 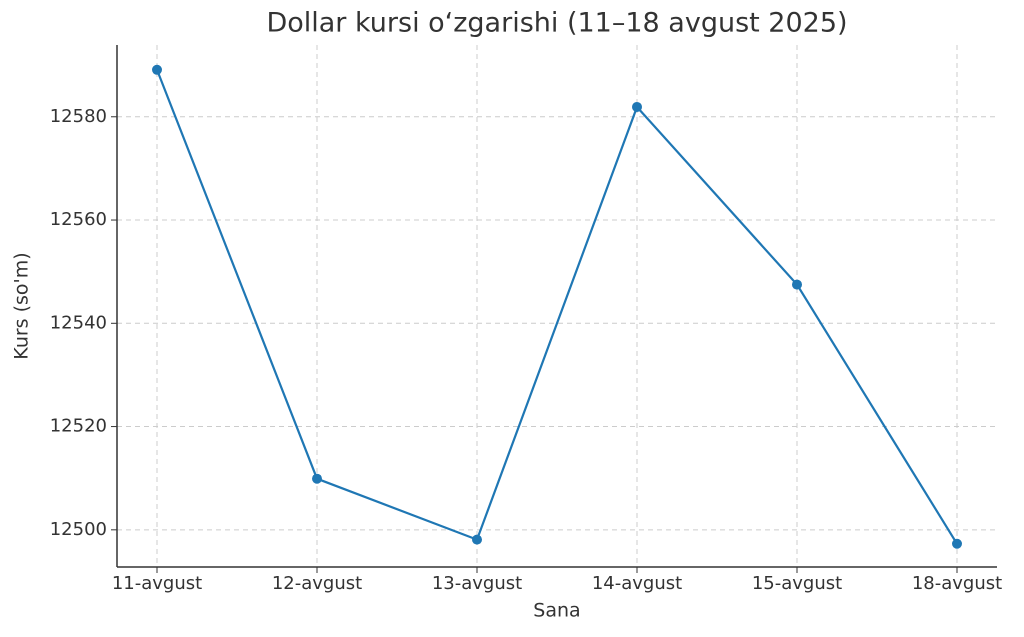 What do you see at coordinates (157, 583) in the screenshot?
I see `x-tick-label: 11-avgust` at bounding box center [157, 583].